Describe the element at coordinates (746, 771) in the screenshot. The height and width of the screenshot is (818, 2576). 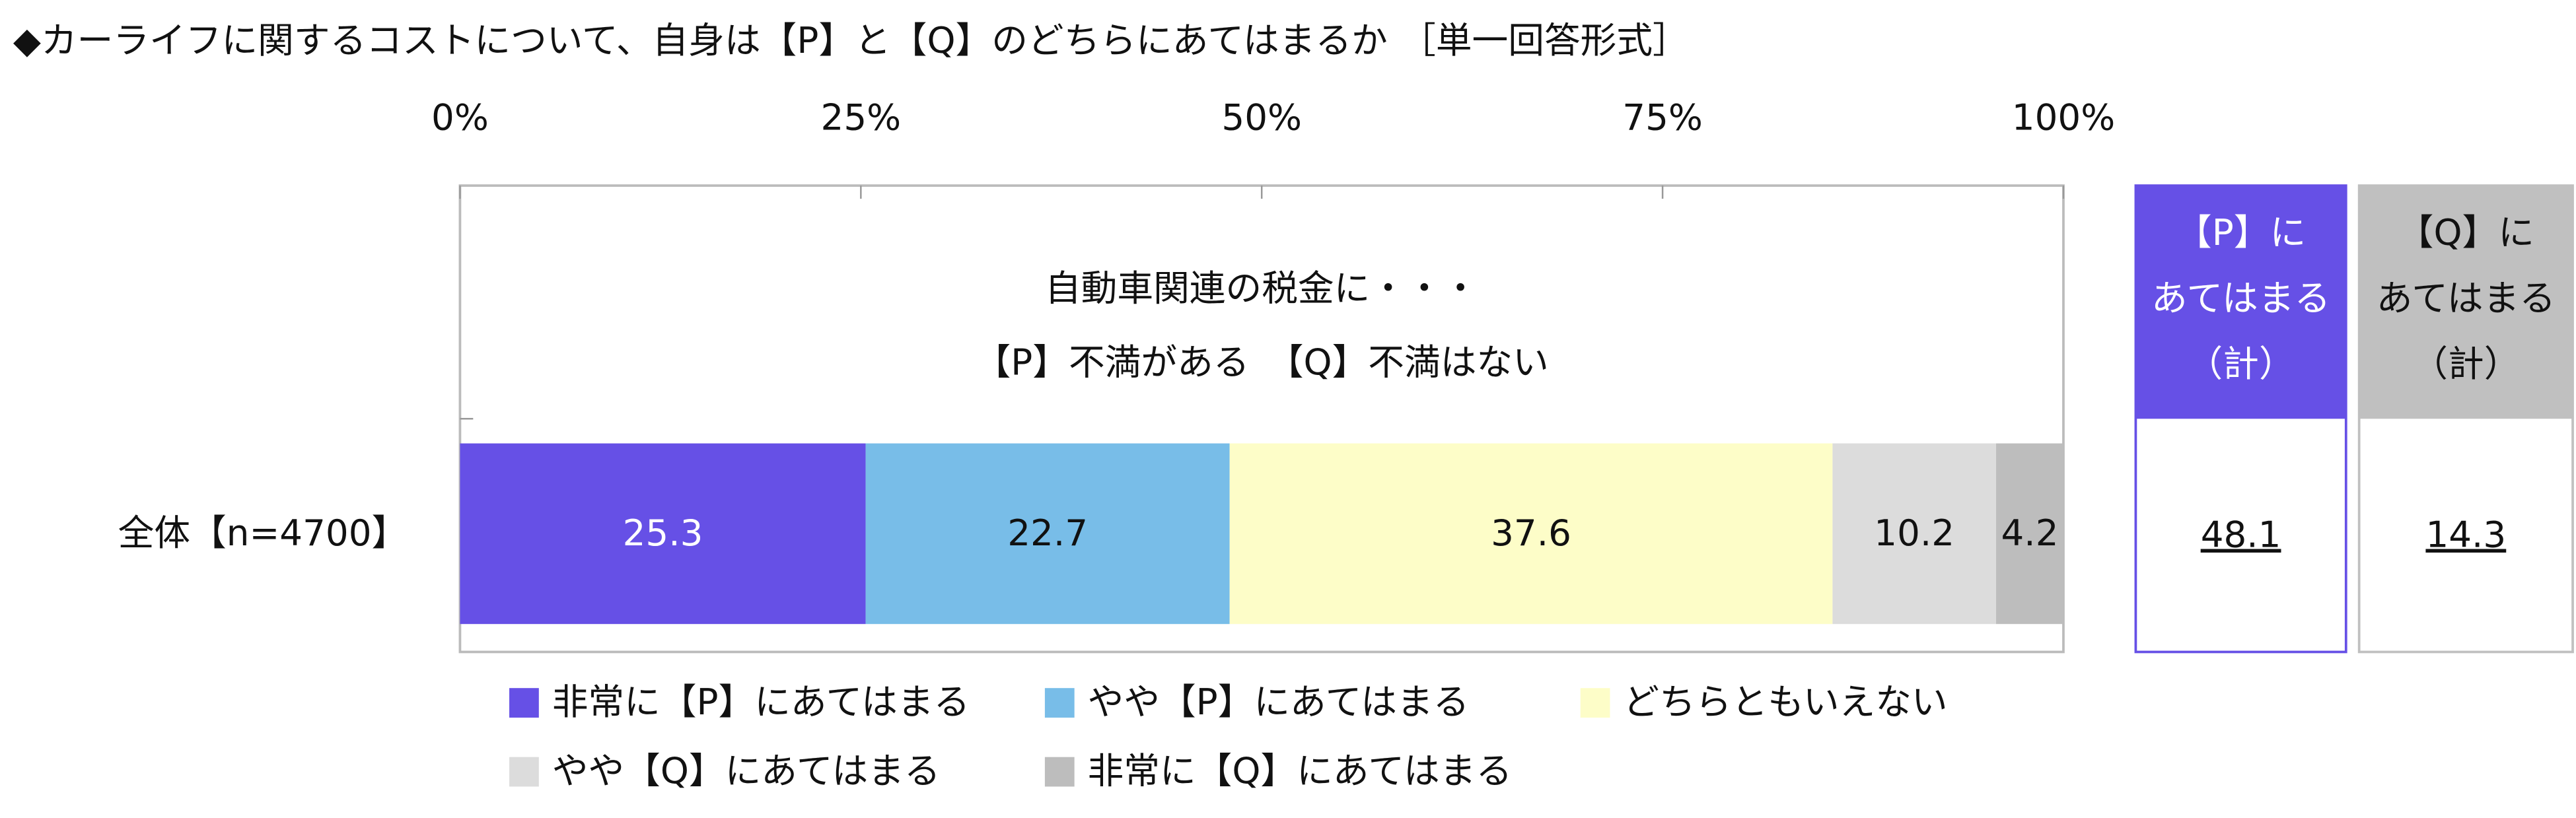
I see `legend-label: やや【Q】にあてはまる` at that location.